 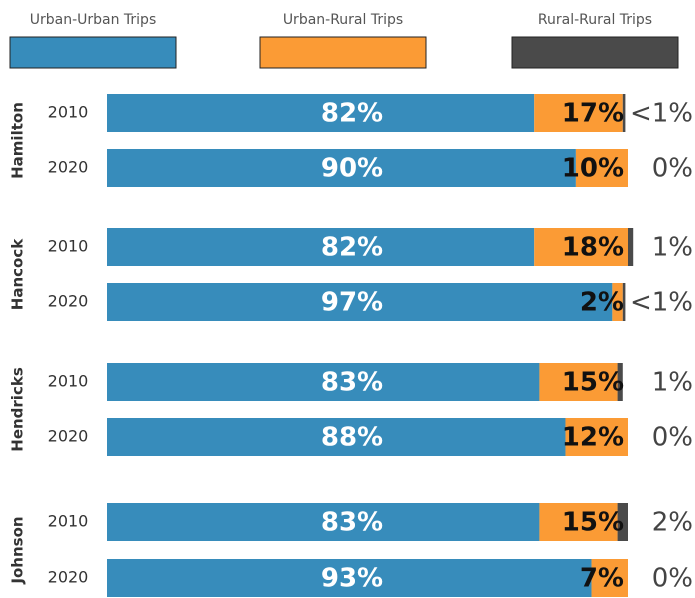 What do you see at coordinates (352, 169) in the screenshot?
I see `value-label: 90%` at bounding box center [352, 169].